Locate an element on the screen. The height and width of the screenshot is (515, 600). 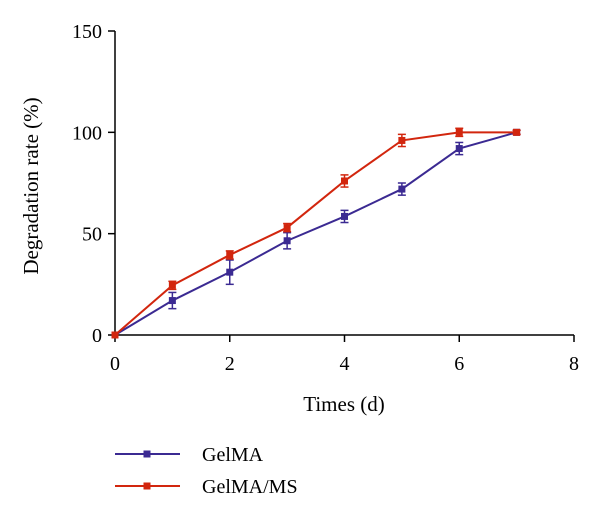
x-ticks: 0 2 4 6 8 is located at coordinates (344, 355).